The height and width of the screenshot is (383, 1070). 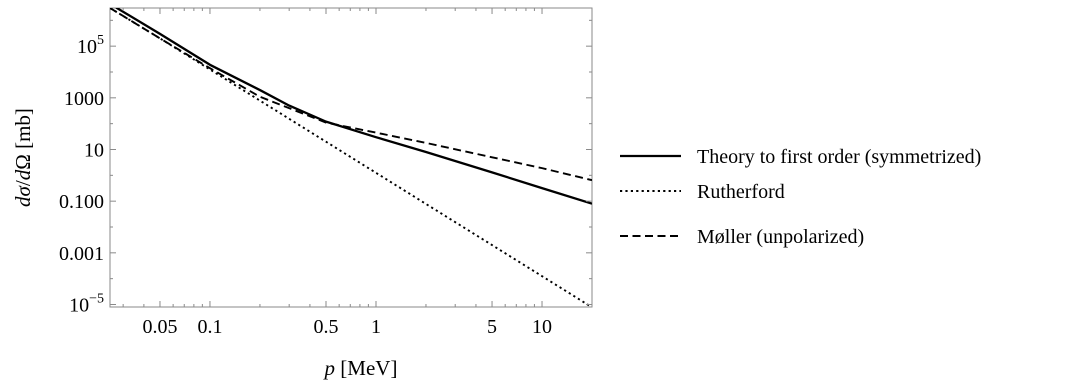 I want to click on x-tick-label: 0.1, so click(x=209, y=327).